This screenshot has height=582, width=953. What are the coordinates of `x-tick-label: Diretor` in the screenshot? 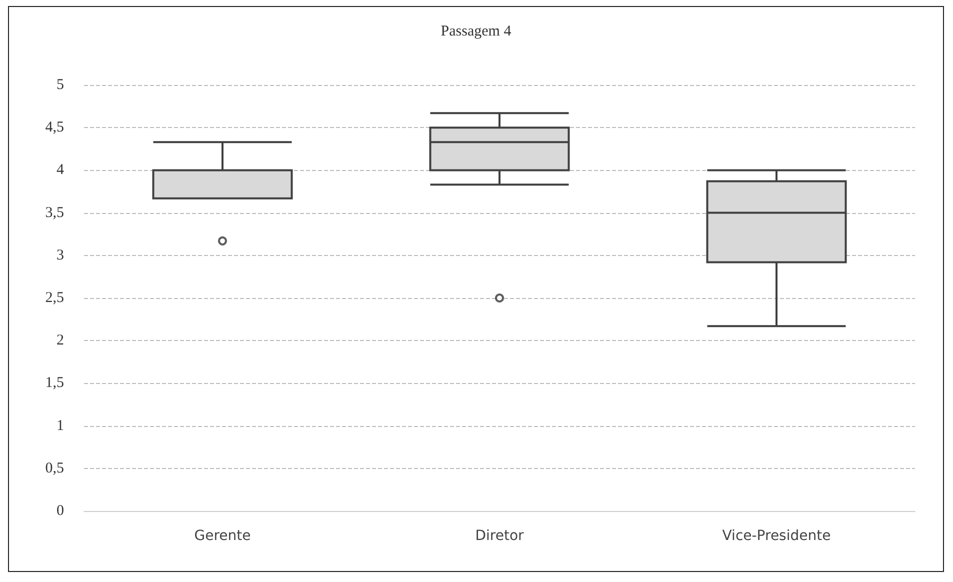 It's located at (499, 536).